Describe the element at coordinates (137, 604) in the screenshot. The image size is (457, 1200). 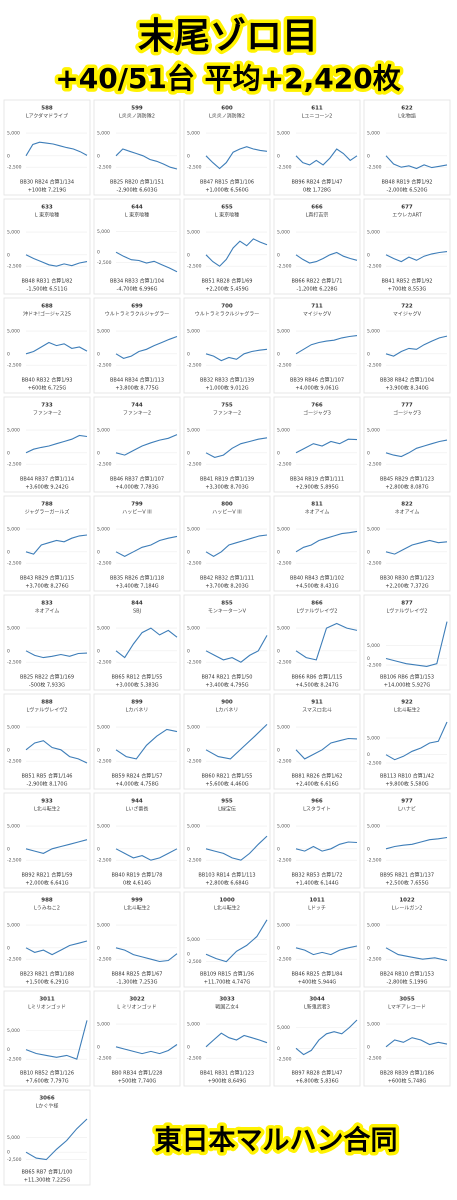
I see `chart-title: 844` at that location.